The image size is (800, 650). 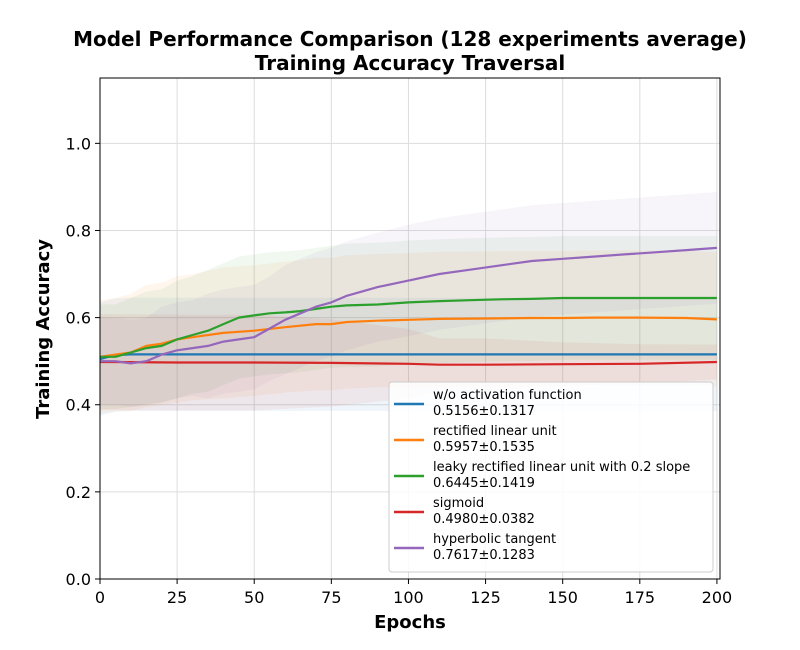 I want to click on legend-label-4: hyperbolic tangent, so click(x=494, y=539).